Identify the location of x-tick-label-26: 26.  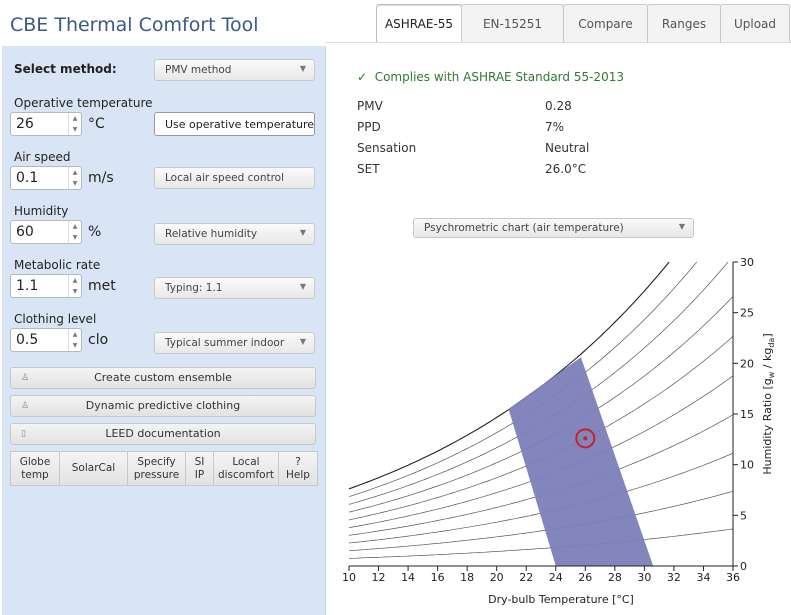
(585, 577).